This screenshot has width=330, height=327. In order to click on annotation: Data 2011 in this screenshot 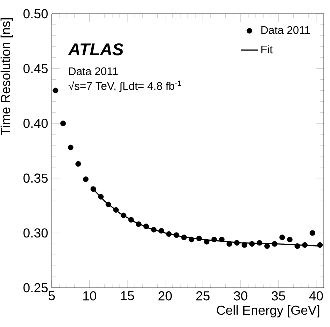, I will do `click(93, 72)`.